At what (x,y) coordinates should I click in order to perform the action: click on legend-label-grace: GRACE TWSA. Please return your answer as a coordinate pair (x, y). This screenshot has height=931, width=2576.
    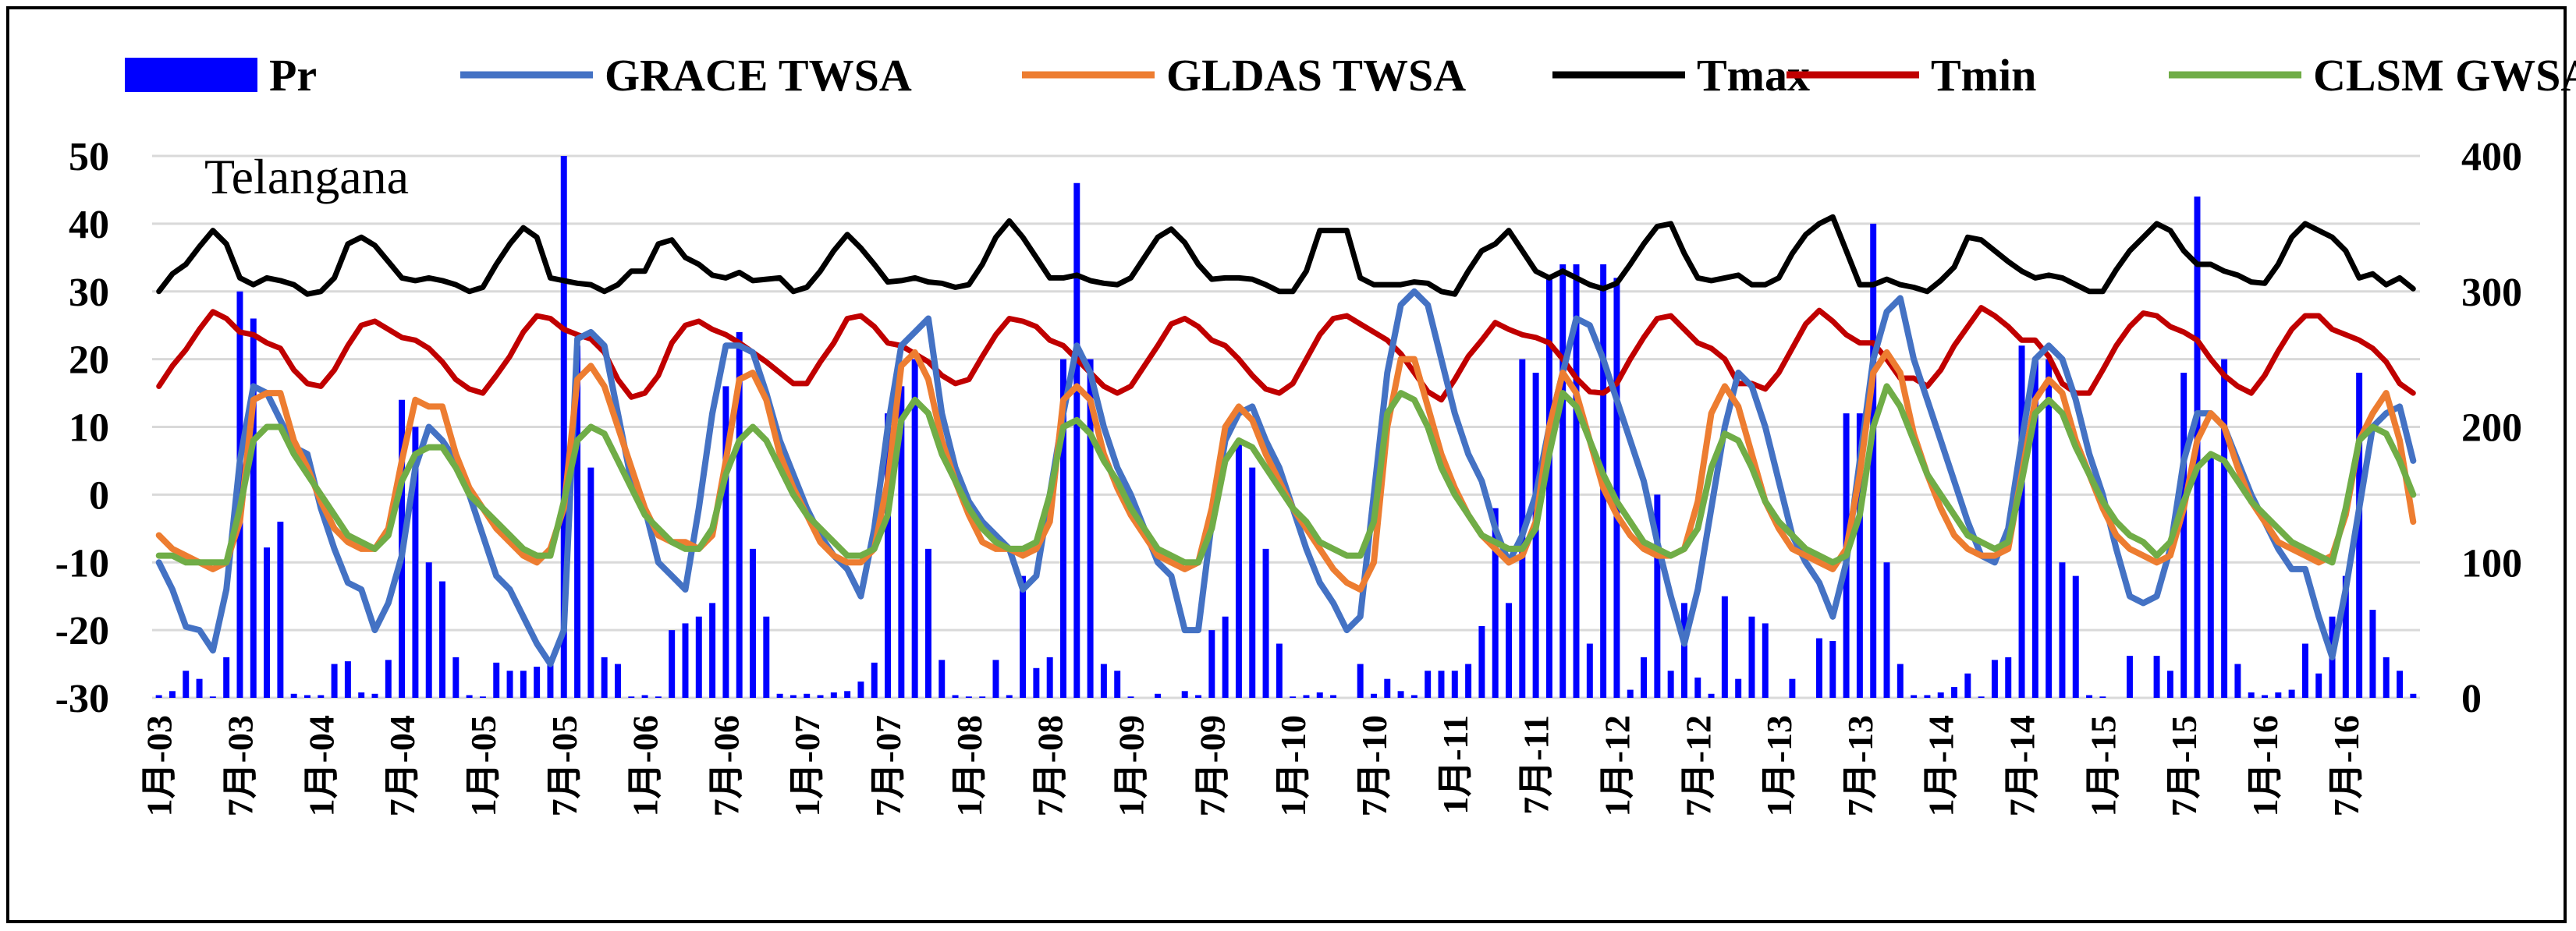
    Looking at the image, I should click on (758, 75).